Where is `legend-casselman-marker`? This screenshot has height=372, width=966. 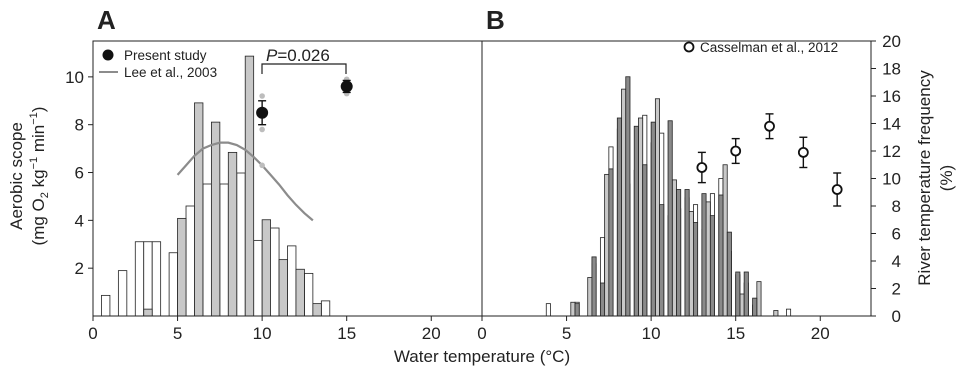 legend-casselman-marker is located at coordinates (689, 47).